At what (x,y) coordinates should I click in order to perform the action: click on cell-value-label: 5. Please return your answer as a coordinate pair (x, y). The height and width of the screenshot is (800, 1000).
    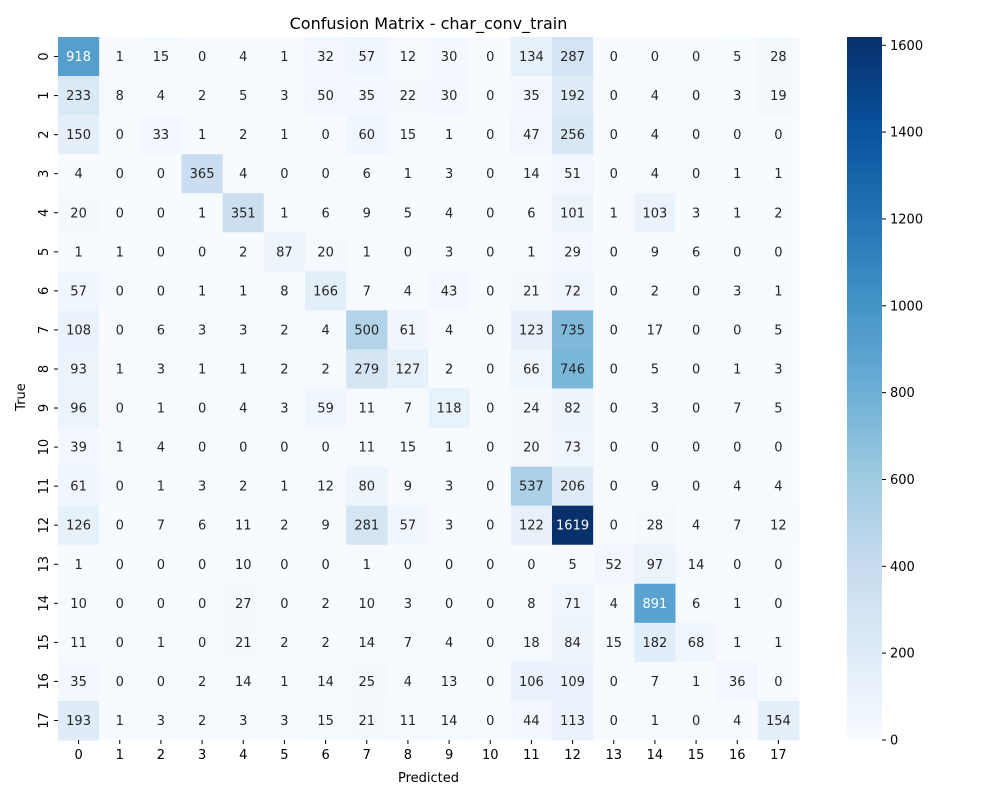
    Looking at the image, I should click on (778, 409).